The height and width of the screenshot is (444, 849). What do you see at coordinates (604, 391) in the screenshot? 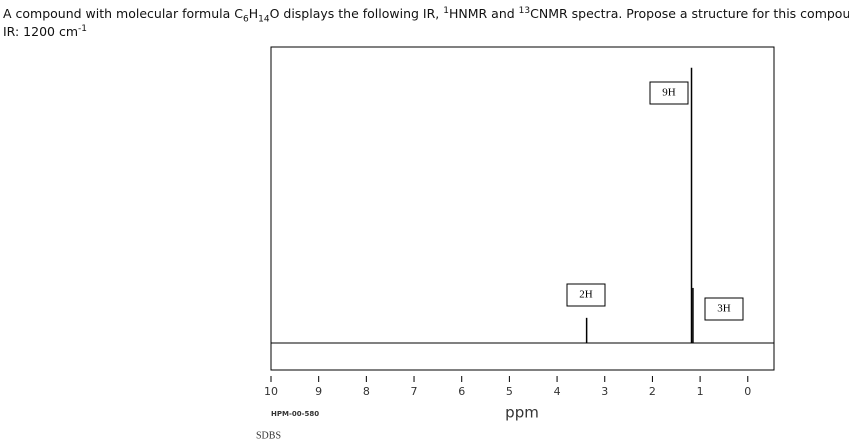
I see `x-tick-label: 3` at bounding box center [604, 391].